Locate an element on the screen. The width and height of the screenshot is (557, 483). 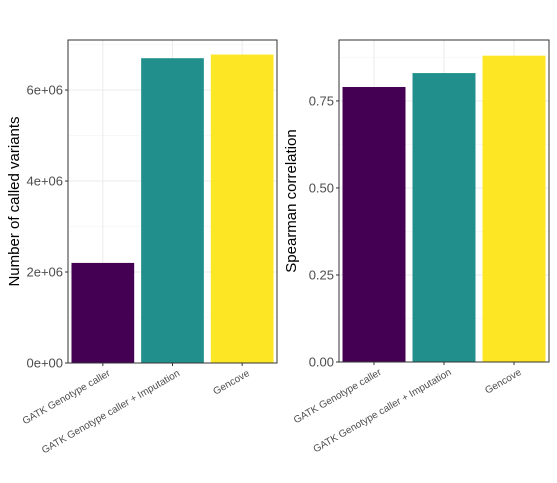
y-tick-label: 0e+00 is located at coordinates (44, 363).